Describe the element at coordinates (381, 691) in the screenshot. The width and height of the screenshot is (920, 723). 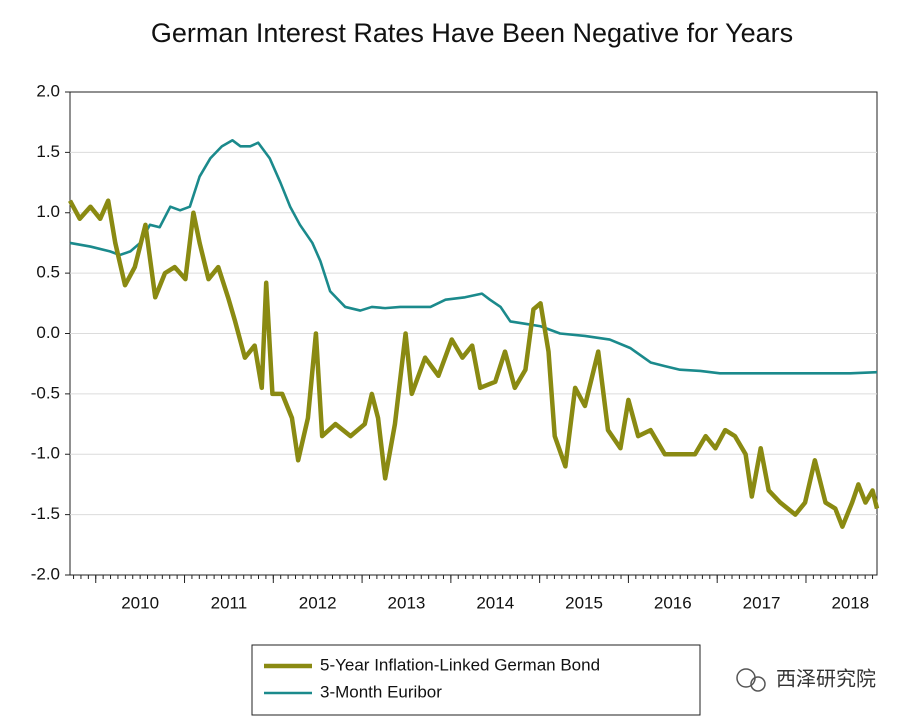
I see `legend-label: 3-Month Euribor` at that location.